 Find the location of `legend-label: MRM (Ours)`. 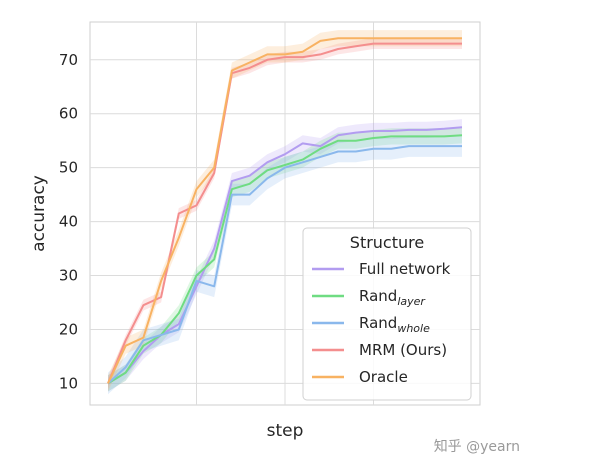

legend-label: MRM (Ours) is located at coordinates (403, 350).